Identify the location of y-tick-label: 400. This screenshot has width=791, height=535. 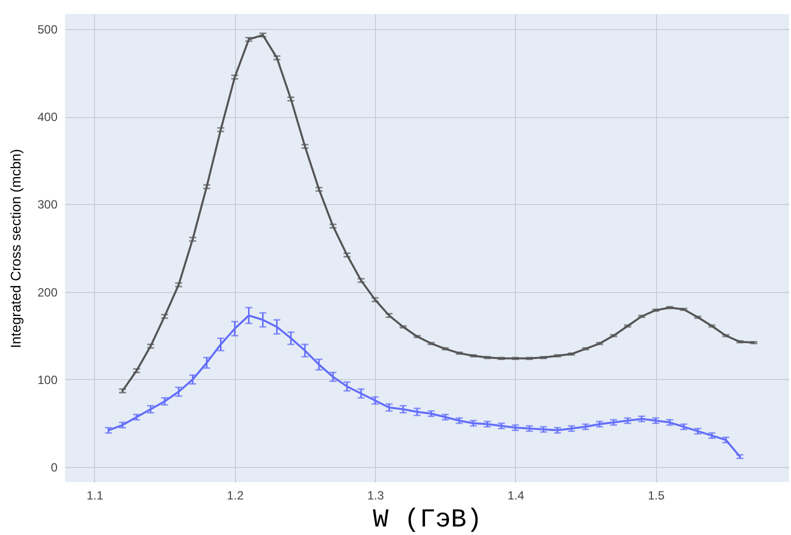
(47, 117).